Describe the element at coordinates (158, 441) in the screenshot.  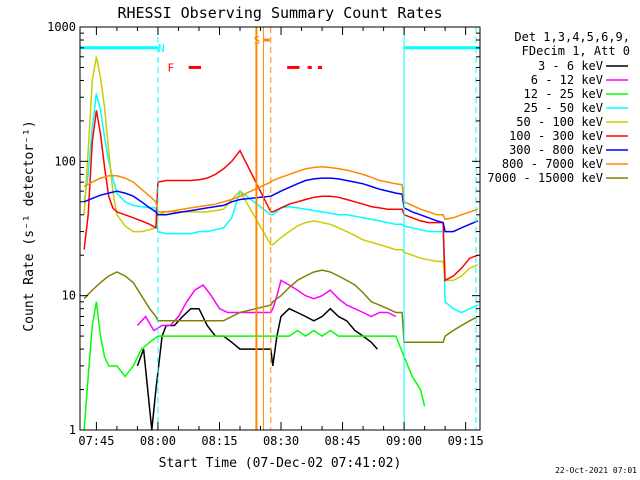
I see `x-tick-label: 08:00` at that location.